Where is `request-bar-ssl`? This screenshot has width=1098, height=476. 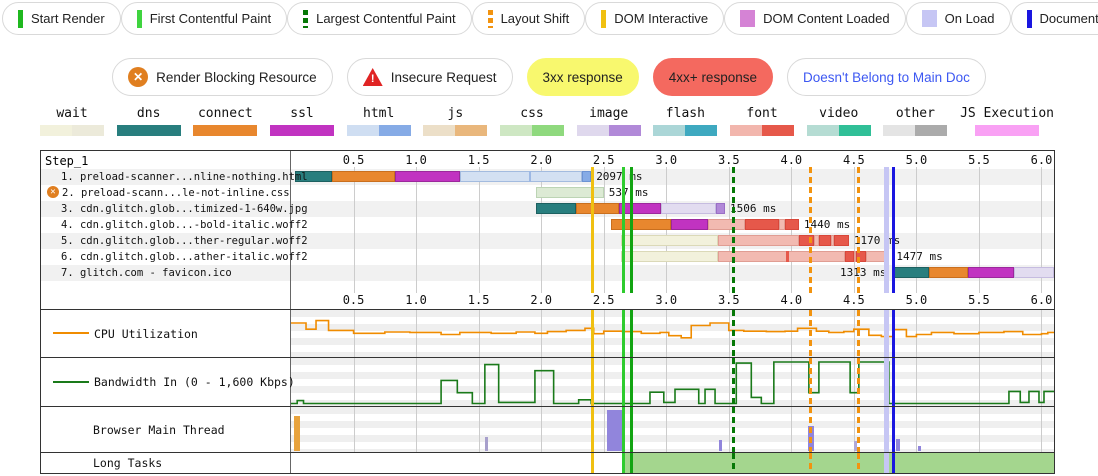
request-bar-ssl is located at coordinates (689, 224).